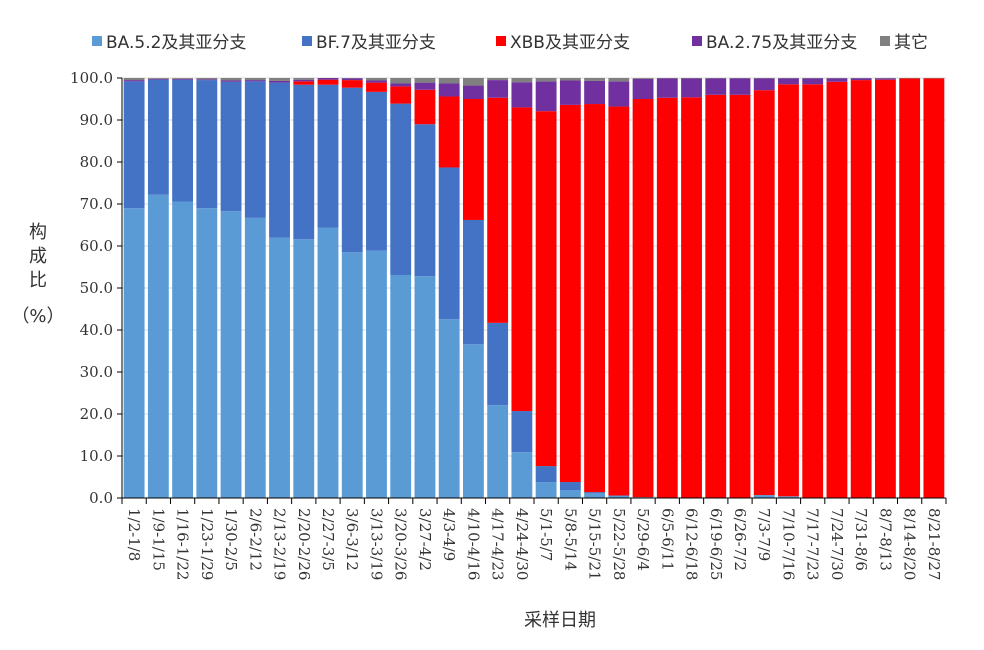 The width and height of the screenshot is (984, 650). What do you see at coordinates (96, 204) in the screenshot?
I see `y-tick-label: 70.0` at bounding box center [96, 204].